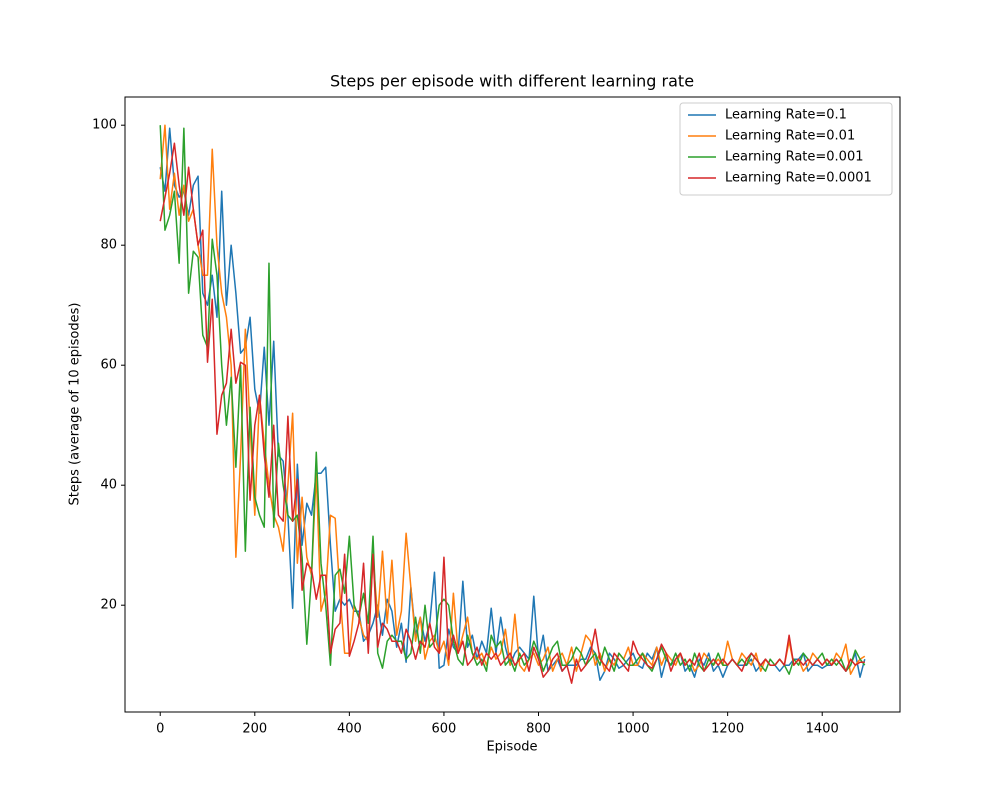 Image resolution: width=1000 pixels, height=800 pixels. What do you see at coordinates (104, 125) in the screenshot?
I see `y-tick-label: 100` at bounding box center [104, 125].